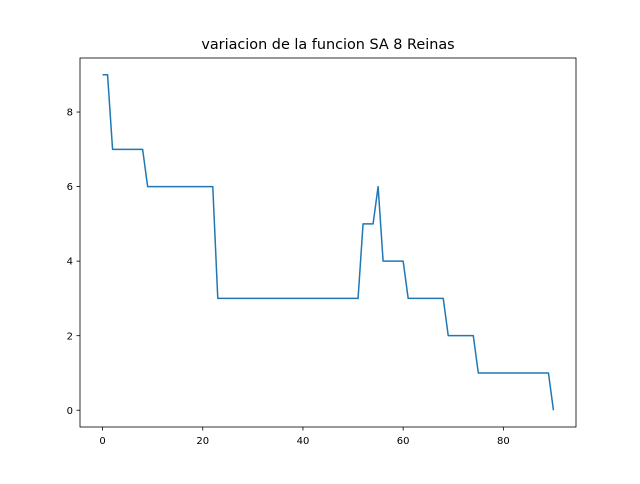 The image size is (640, 484). I want to click on y-tick-label: 6, so click(70, 187).